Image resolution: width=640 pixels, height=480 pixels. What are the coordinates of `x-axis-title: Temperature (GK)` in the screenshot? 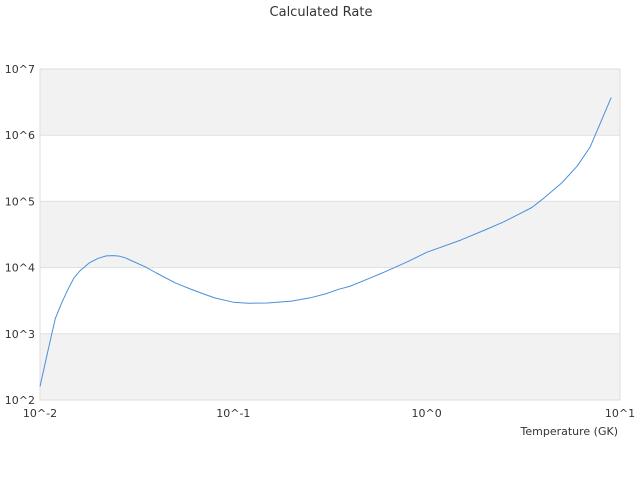 It's located at (569, 431).